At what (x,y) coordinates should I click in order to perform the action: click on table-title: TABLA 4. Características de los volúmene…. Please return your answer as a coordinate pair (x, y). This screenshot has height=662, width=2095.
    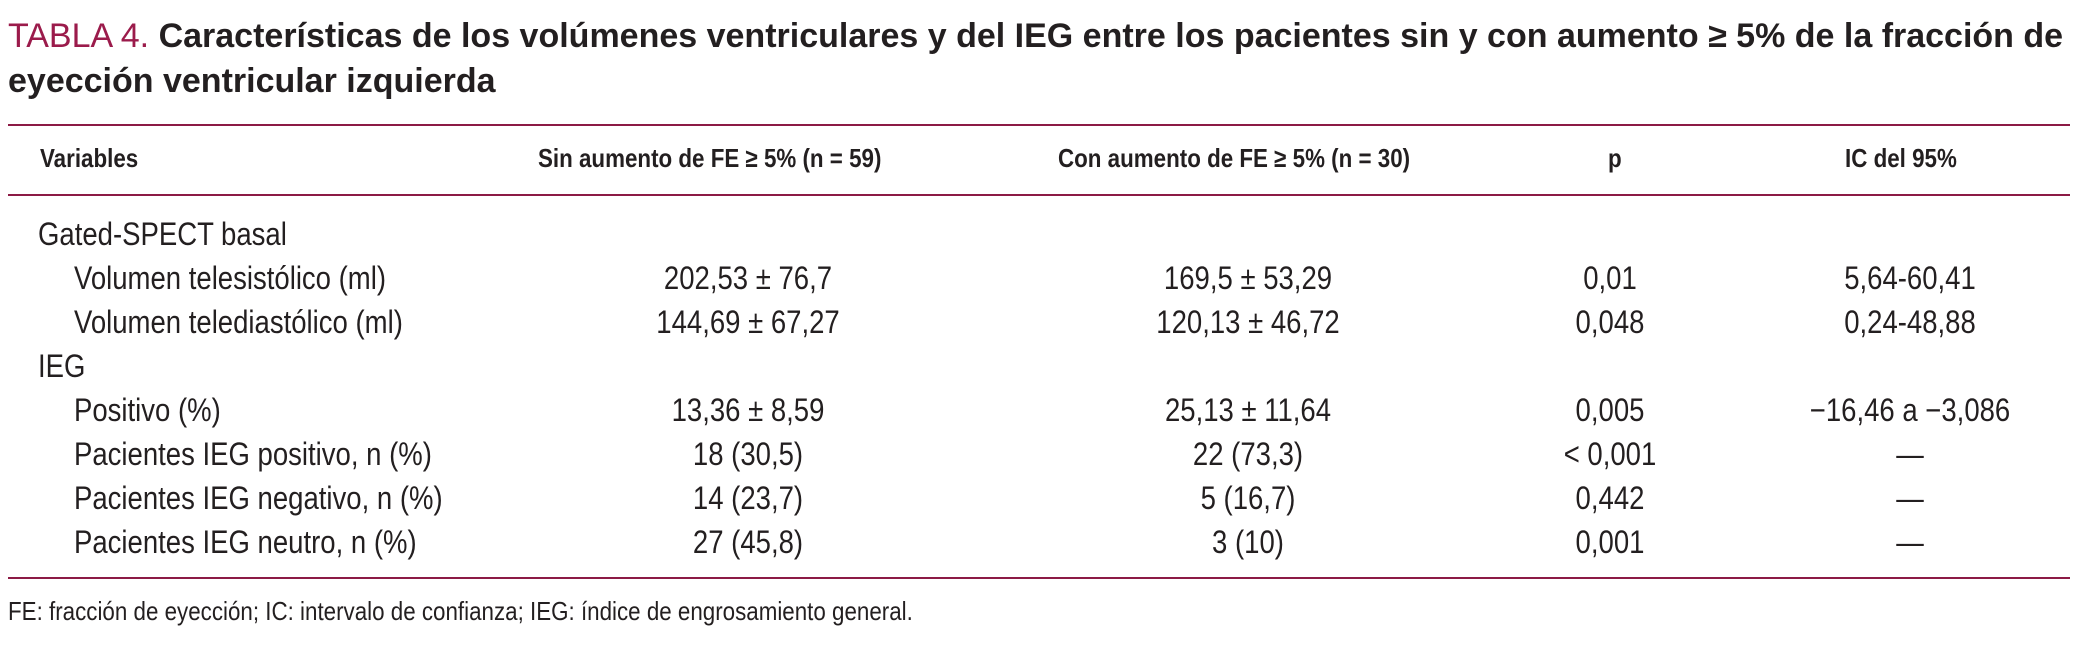
    Looking at the image, I should click on (1043, 59).